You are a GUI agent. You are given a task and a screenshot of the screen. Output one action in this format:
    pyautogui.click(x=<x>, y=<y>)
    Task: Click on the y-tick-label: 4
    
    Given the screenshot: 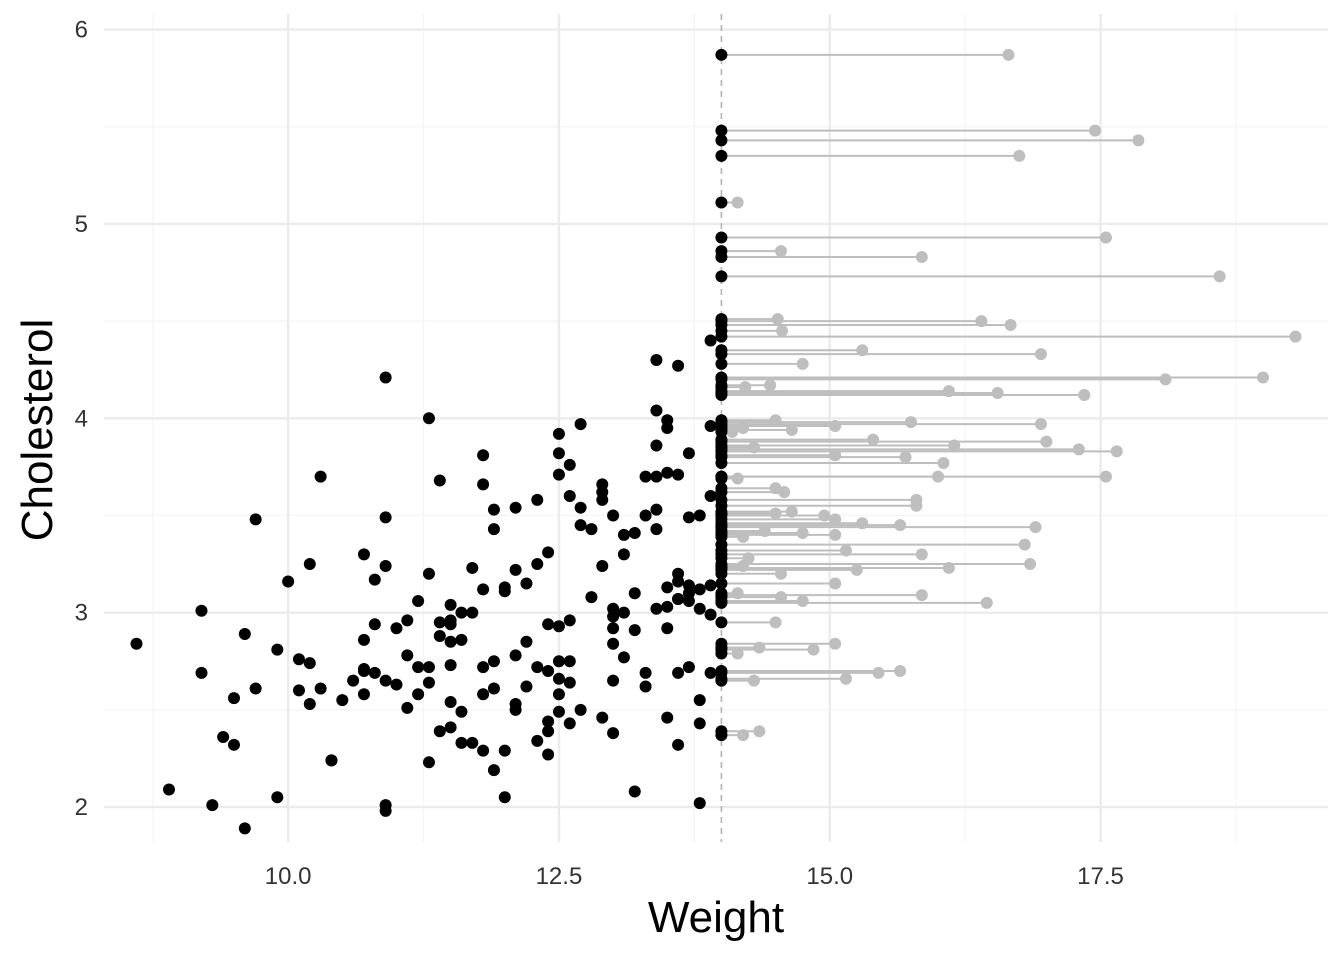 What is the action you would take?
    pyautogui.click(x=81, y=418)
    